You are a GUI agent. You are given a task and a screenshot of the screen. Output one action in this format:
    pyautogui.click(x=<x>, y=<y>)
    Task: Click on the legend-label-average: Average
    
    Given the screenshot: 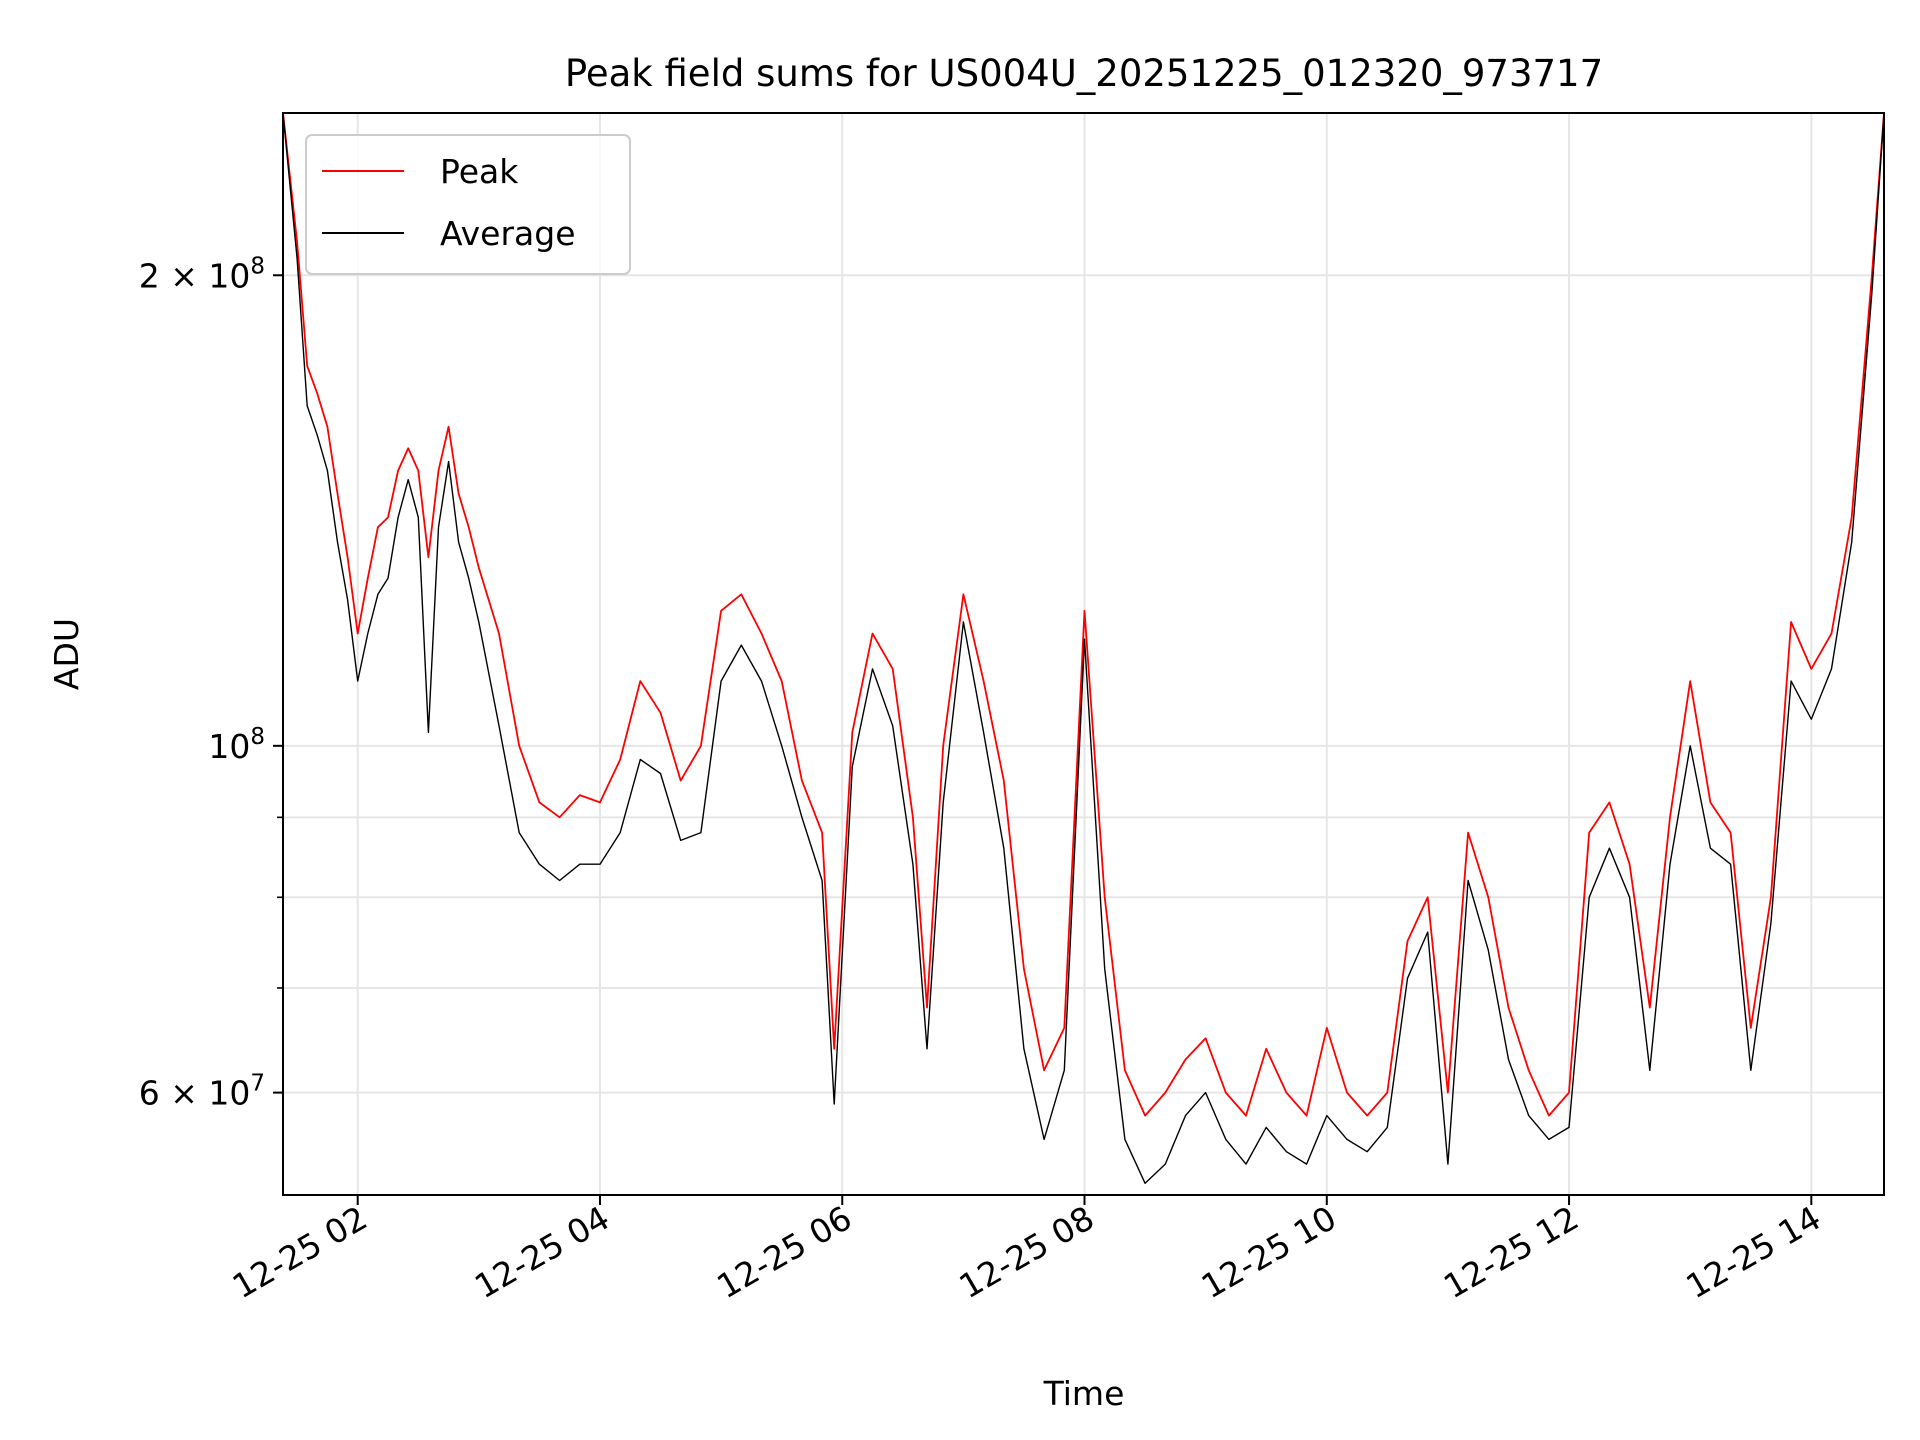 What is the action you would take?
    pyautogui.click(x=508, y=233)
    